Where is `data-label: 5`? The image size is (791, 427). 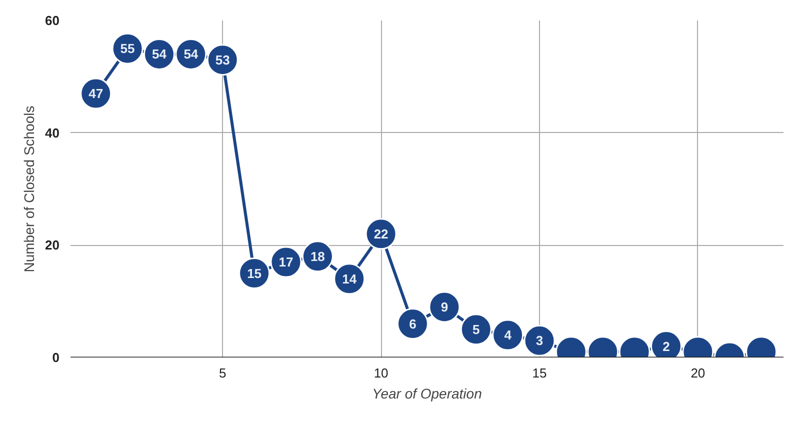
data-label: 5 is located at coordinates (476, 329).